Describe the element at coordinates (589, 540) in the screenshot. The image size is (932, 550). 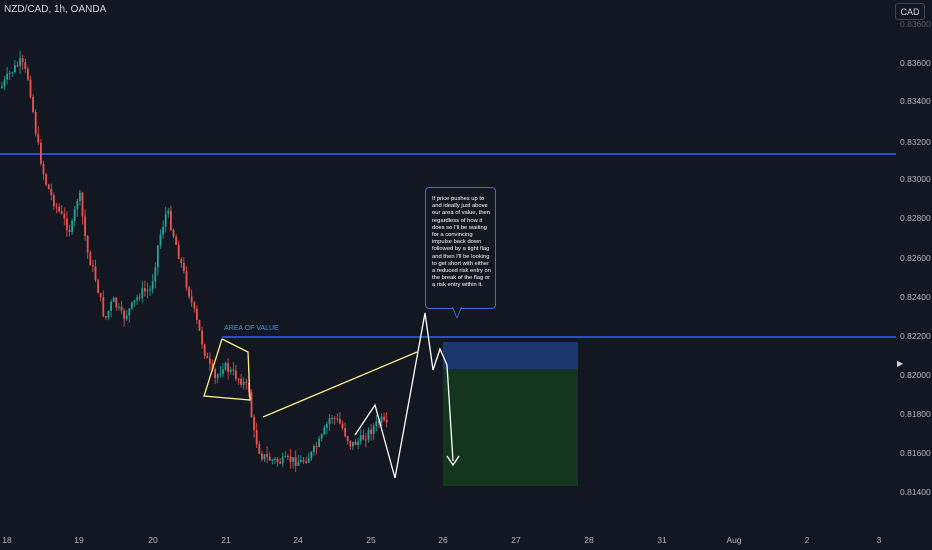
I see `time-tick: 28` at that location.